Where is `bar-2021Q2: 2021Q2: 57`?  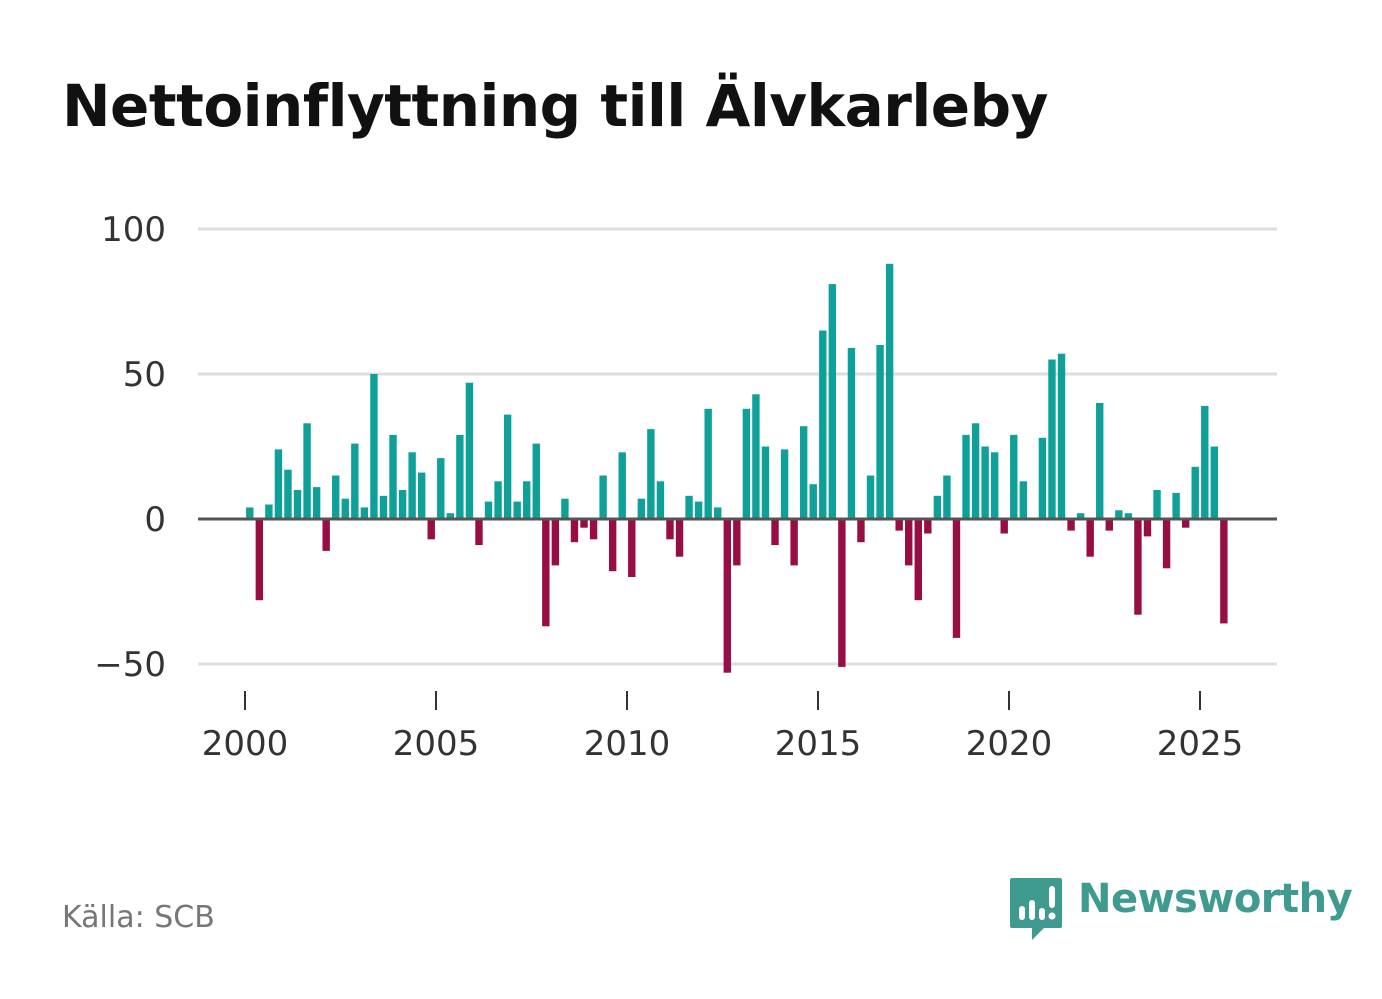 bar-2021Q2: 2021Q2: 57 is located at coordinates (1061, 436).